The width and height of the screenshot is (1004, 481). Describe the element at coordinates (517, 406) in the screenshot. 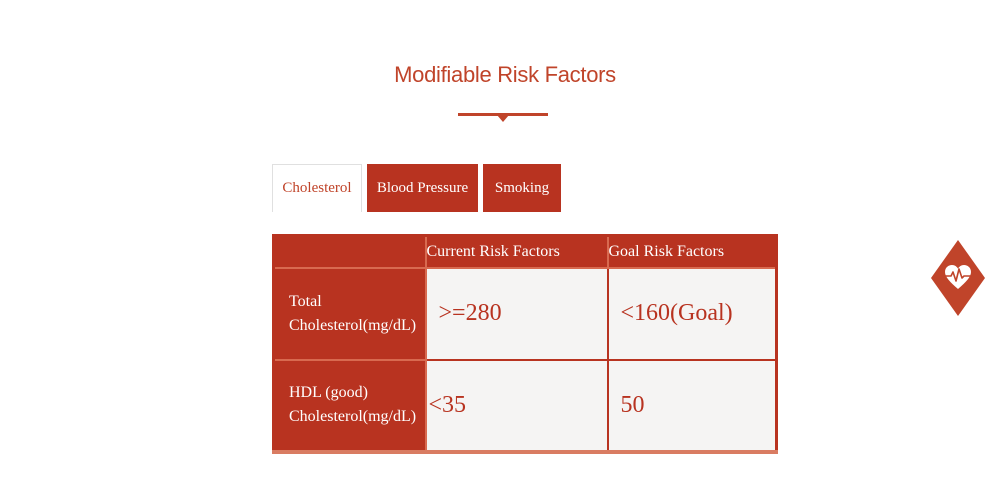

I see `cell-current-hdl: <35` at that location.